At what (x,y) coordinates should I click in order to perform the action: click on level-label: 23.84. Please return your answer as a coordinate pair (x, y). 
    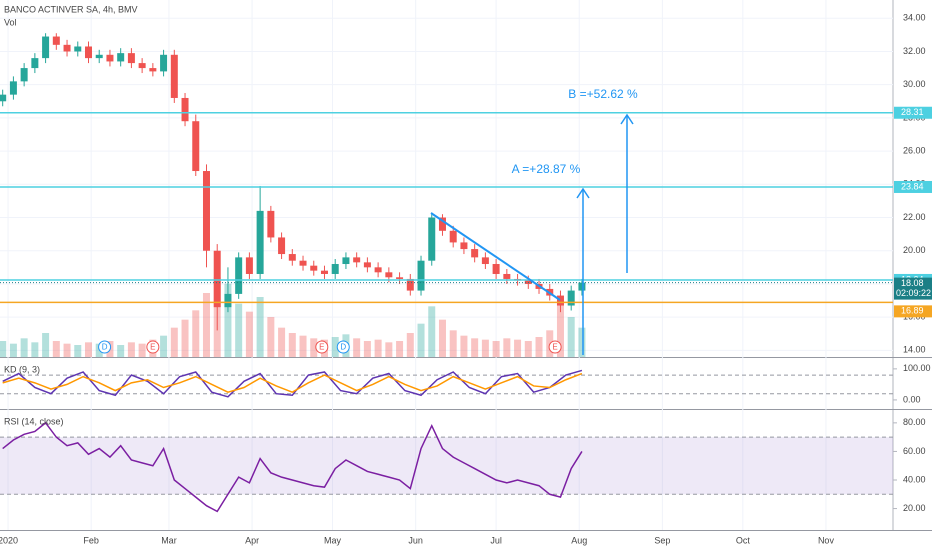
    Looking at the image, I should click on (912, 186).